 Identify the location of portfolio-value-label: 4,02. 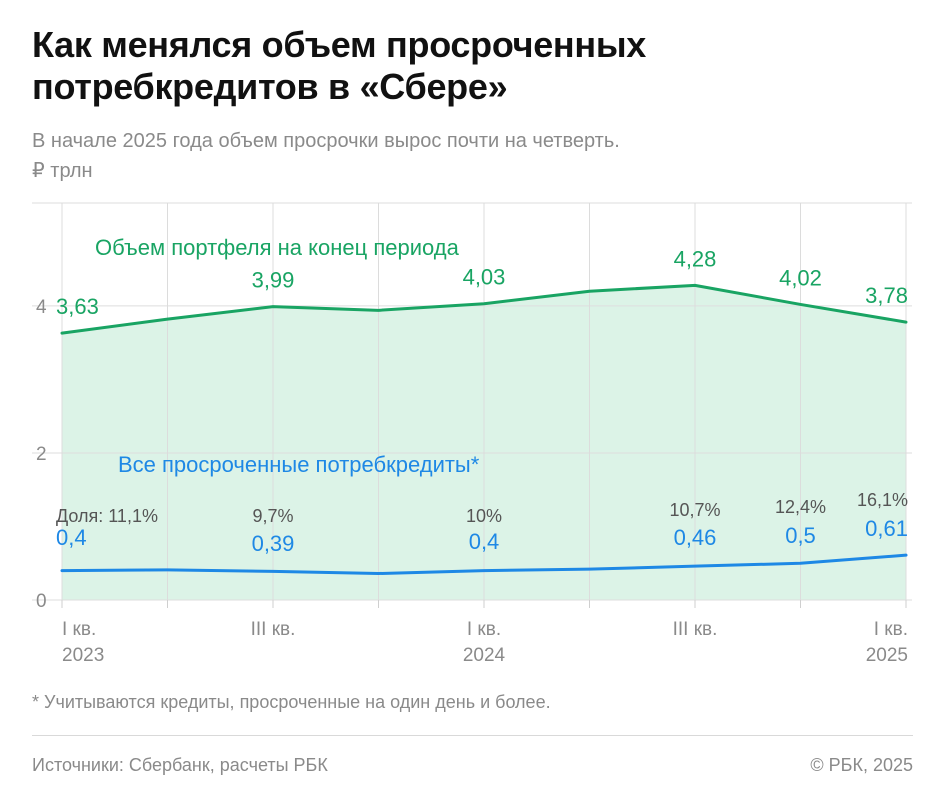
(800, 277).